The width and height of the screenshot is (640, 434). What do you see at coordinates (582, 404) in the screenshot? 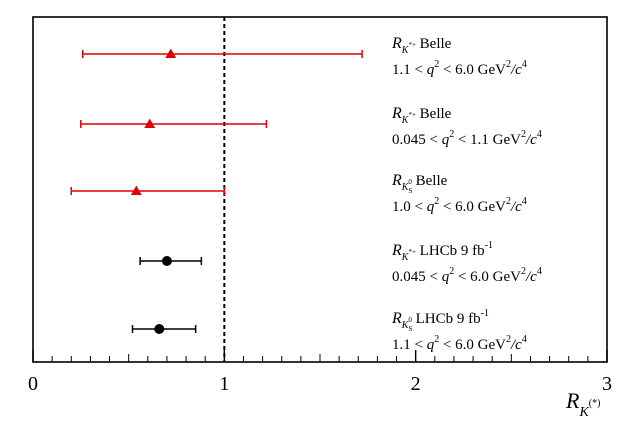
I see `x-axis-label: RK(*)` at bounding box center [582, 404].